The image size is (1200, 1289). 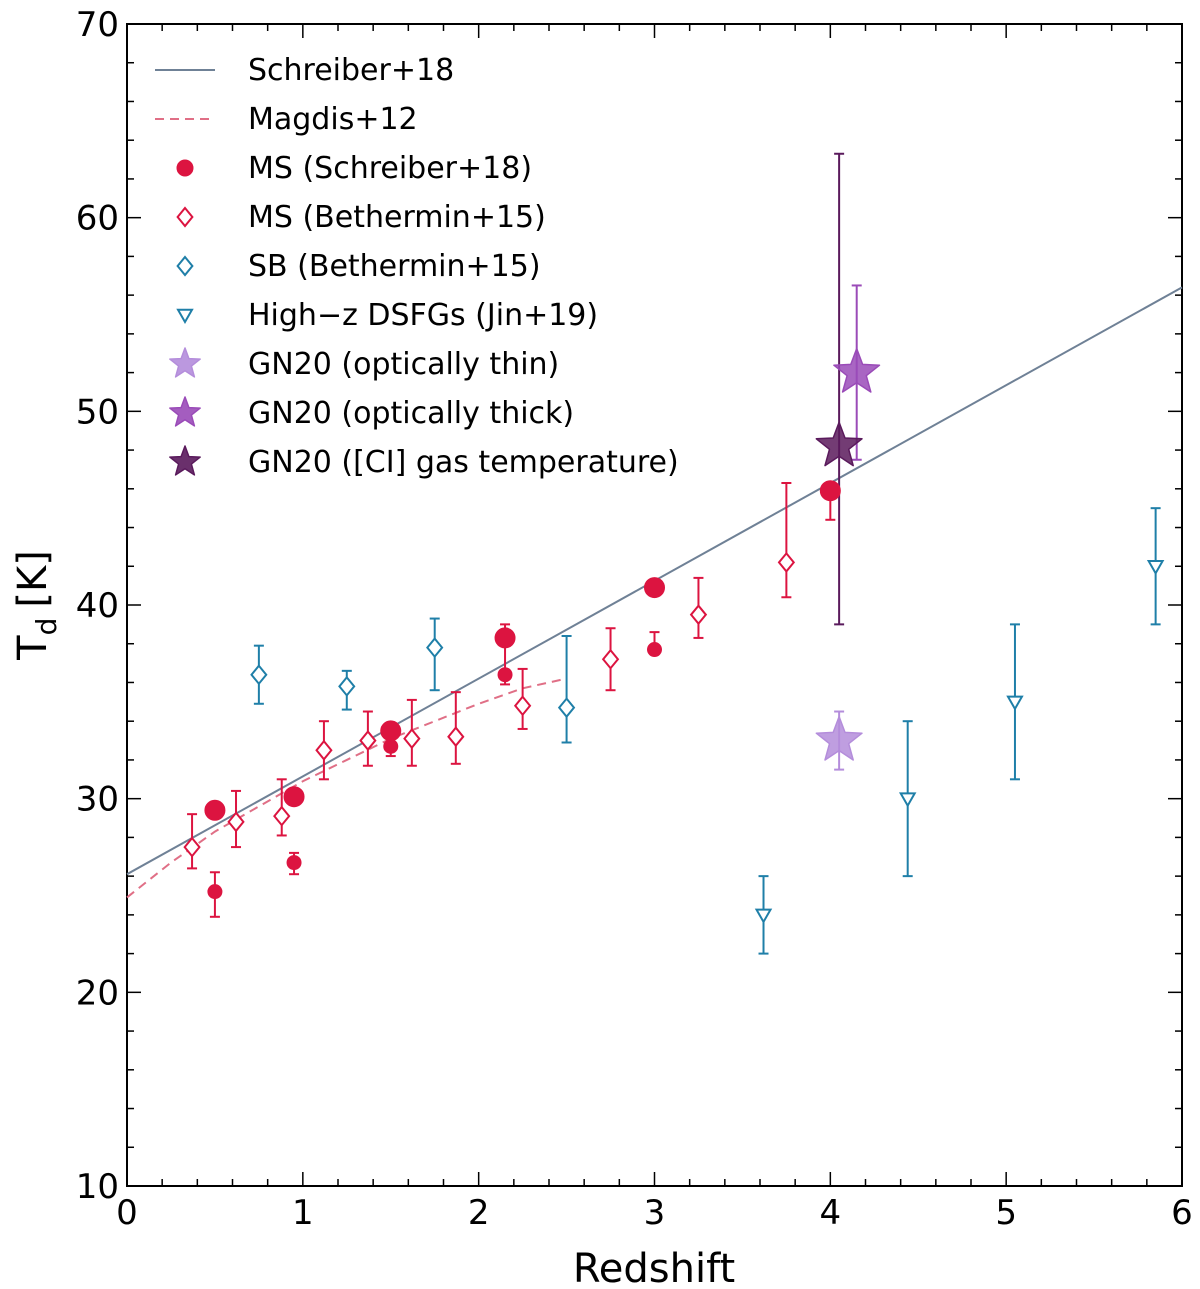 I want to click on legend-label: GN20 (optically thin), so click(x=403, y=364).